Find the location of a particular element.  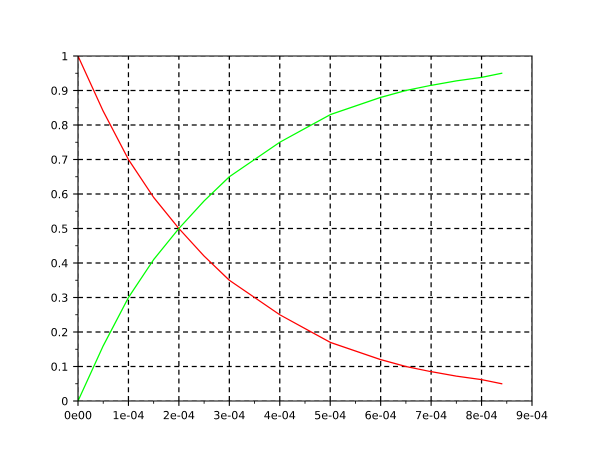

x-tick-label: 6e-04 is located at coordinates (380, 415).